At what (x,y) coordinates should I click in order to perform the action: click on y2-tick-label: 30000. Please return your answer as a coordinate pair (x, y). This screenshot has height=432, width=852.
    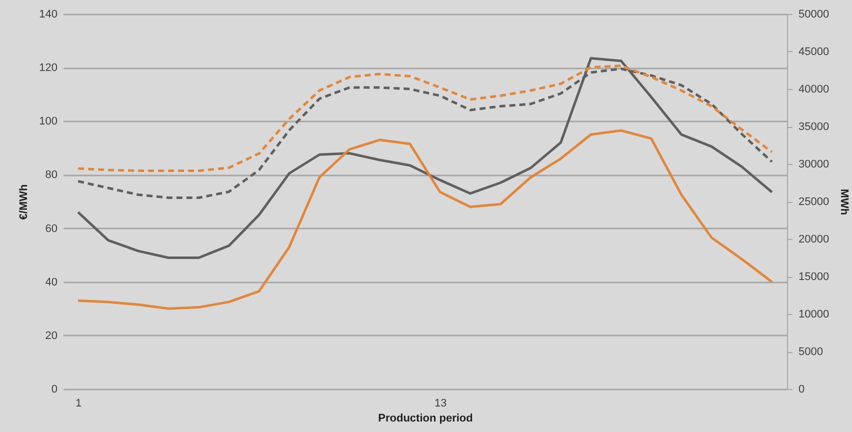
    Looking at the image, I should click on (814, 164).